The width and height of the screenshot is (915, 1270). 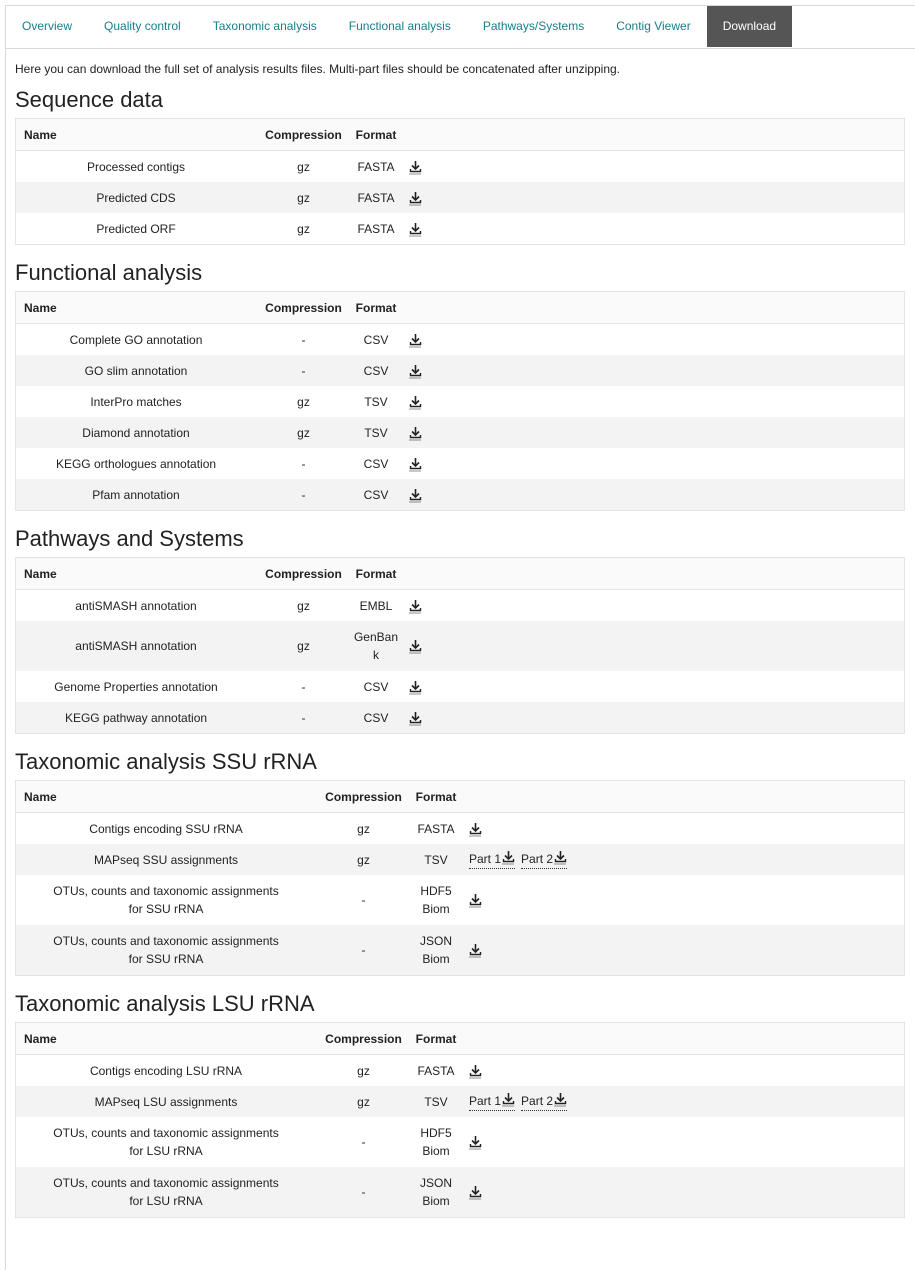 What do you see at coordinates (142, 26) in the screenshot?
I see `tab-quality-control: Quality control` at bounding box center [142, 26].